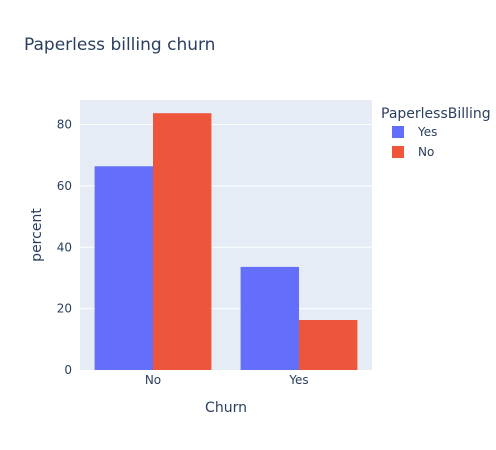 The height and width of the screenshot is (450, 496). Describe the element at coordinates (64, 186) in the screenshot. I see `y-tick-label: 60` at that location.